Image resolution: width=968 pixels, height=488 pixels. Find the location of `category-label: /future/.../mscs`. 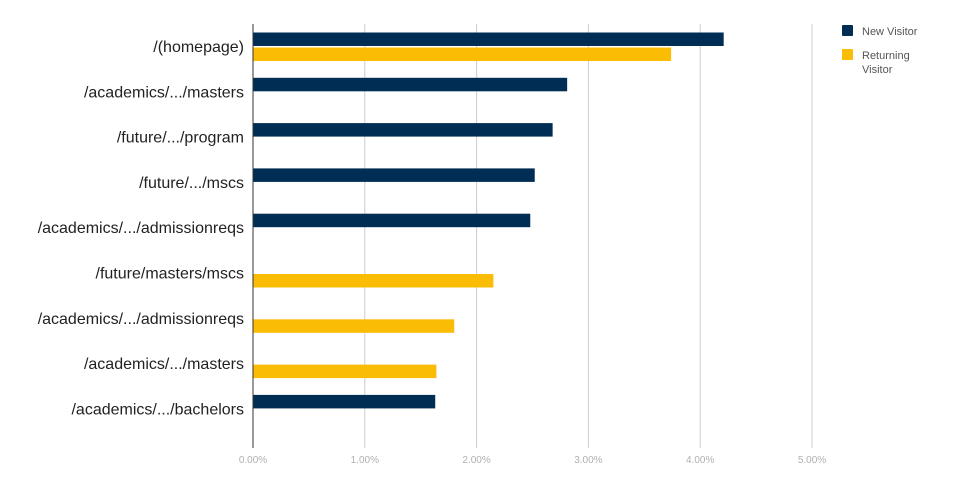

category-label: /future/.../mscs is located at coordinates (191, 183).